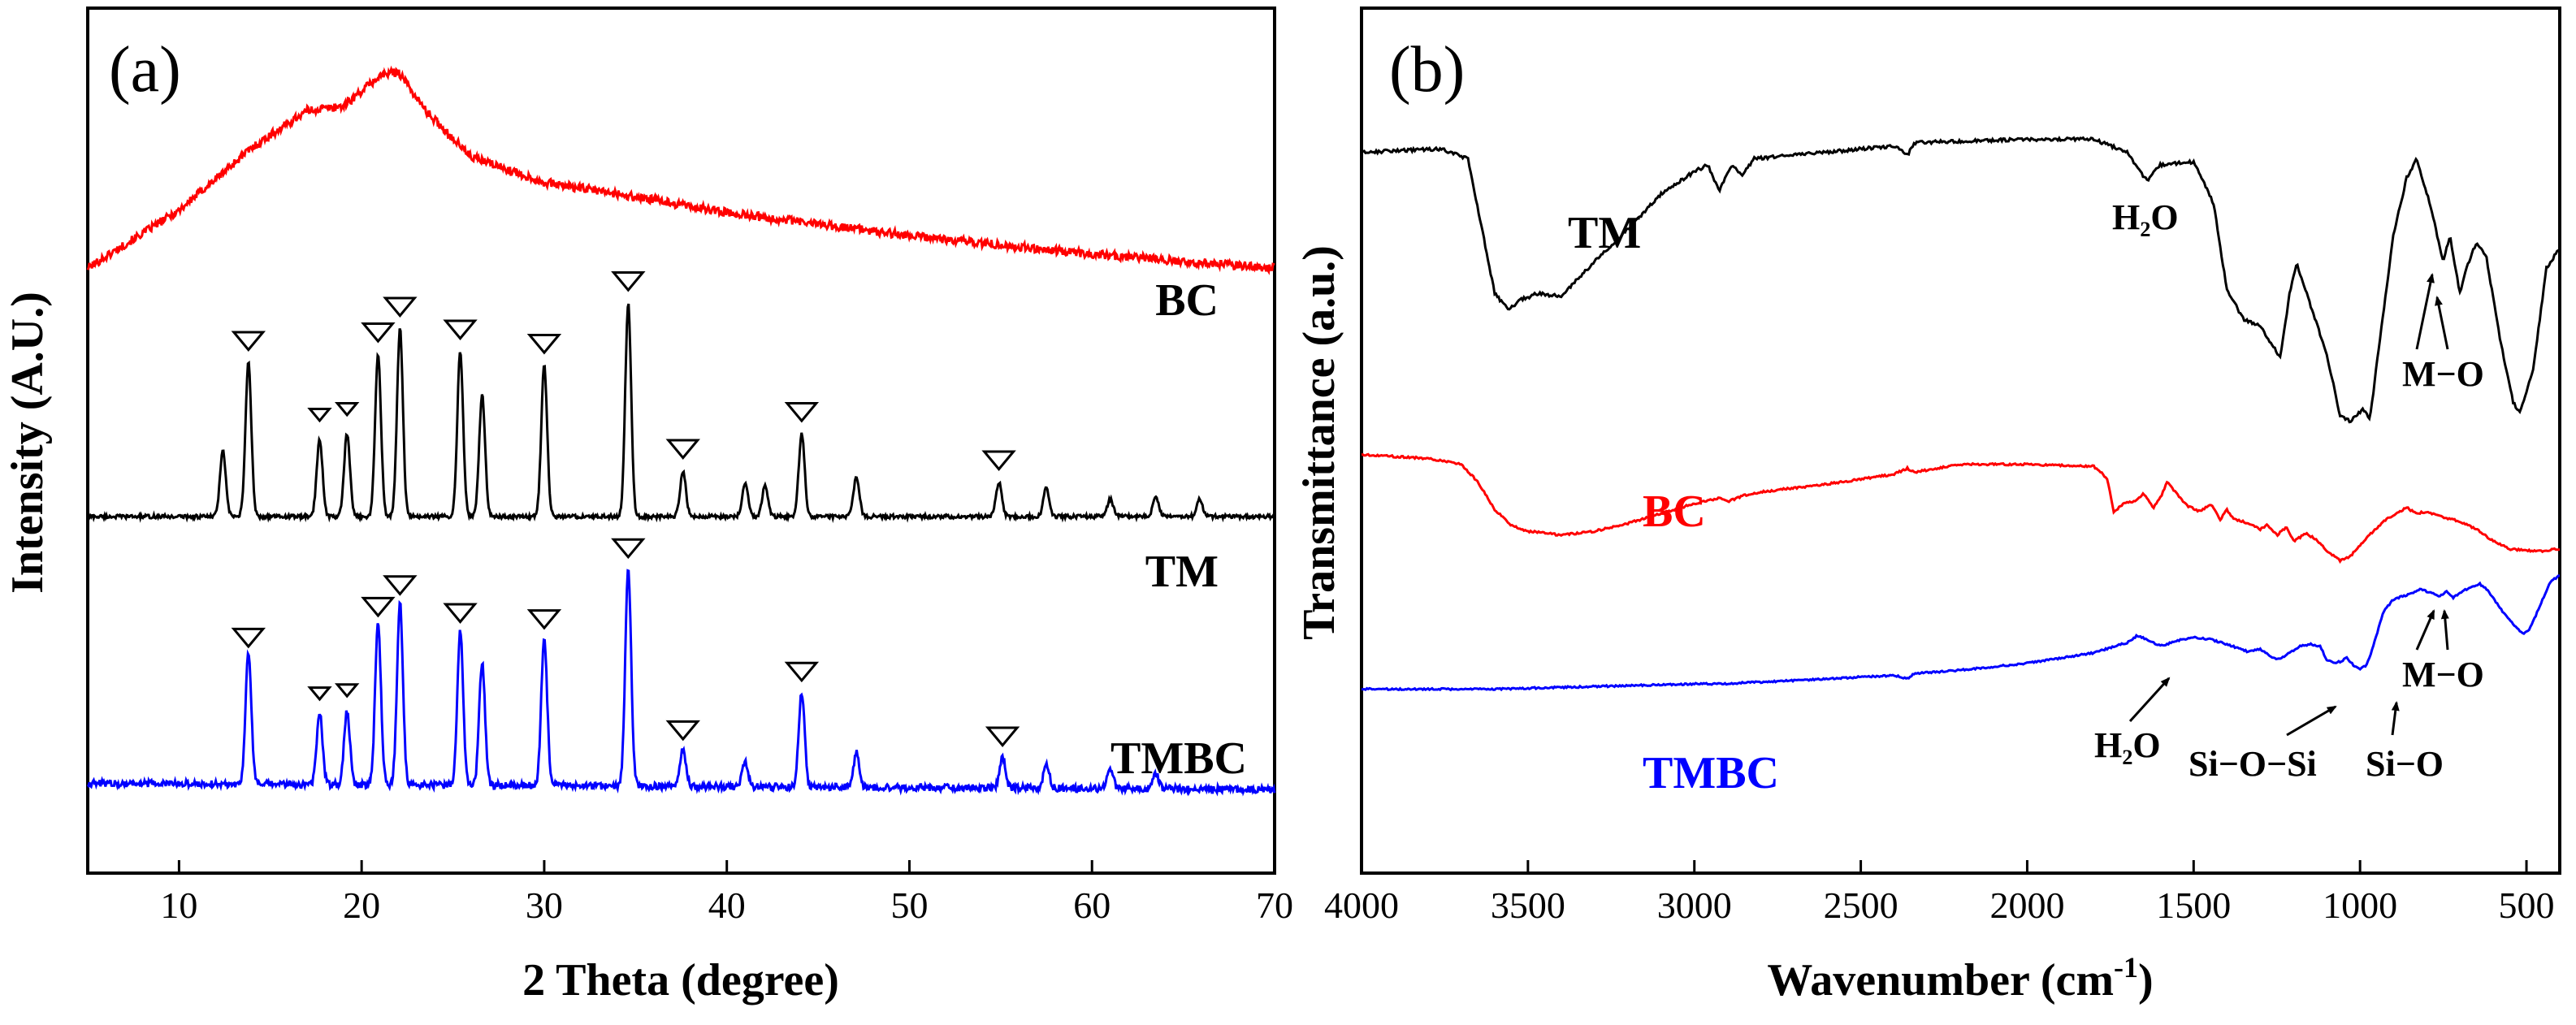 This screenshot has height=1025, width=2576. I want to click on x-tick-label: 60, so click(1091, 905).